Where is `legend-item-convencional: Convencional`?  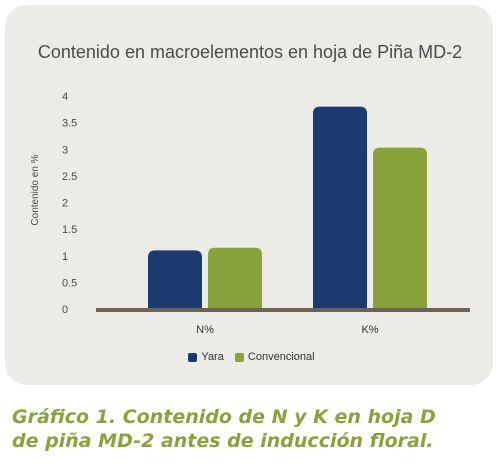
legend-item-convencional: Convencional is located at coordinates (274, 357).